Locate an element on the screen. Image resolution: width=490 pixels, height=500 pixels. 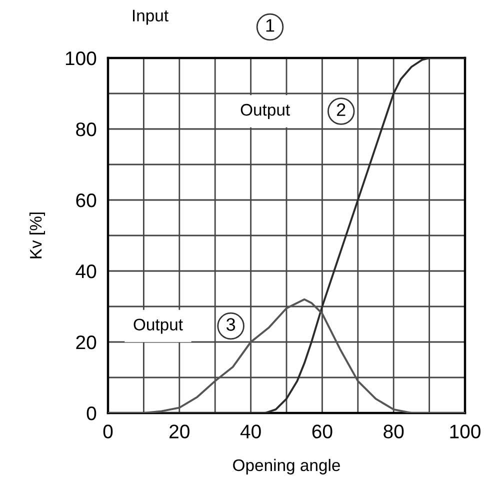
y-tick-label: 80 is located at coordinates (86, 129).